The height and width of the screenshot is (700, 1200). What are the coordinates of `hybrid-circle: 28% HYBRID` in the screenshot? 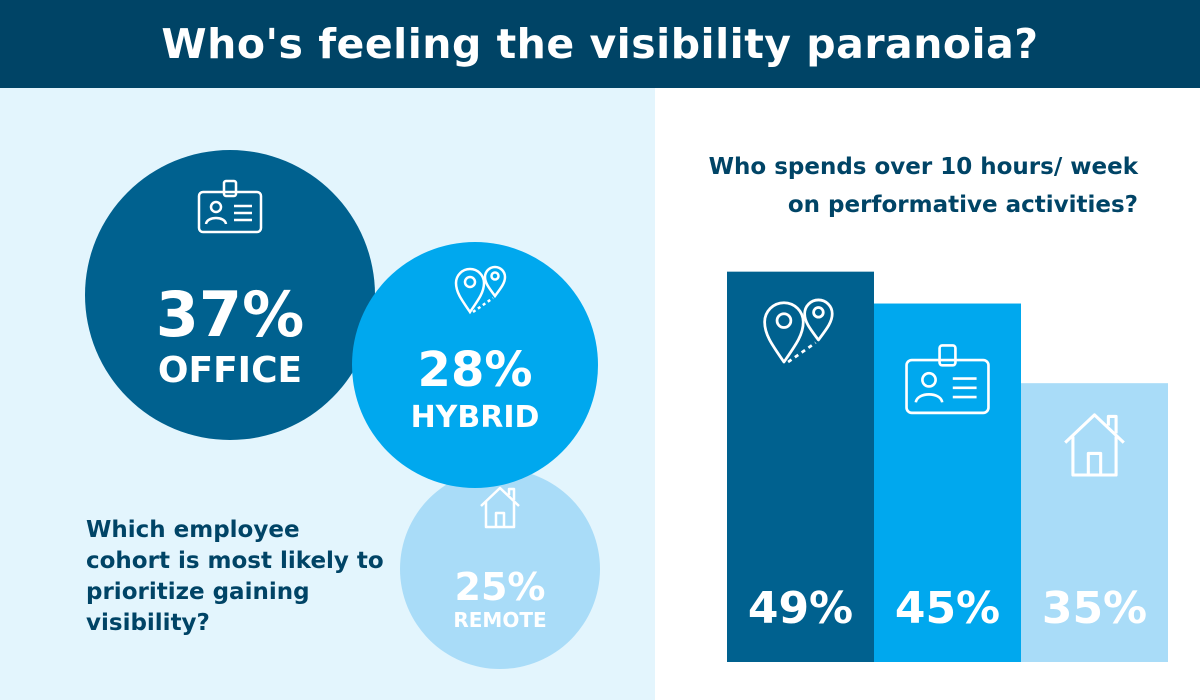 It's located at (475, 365).